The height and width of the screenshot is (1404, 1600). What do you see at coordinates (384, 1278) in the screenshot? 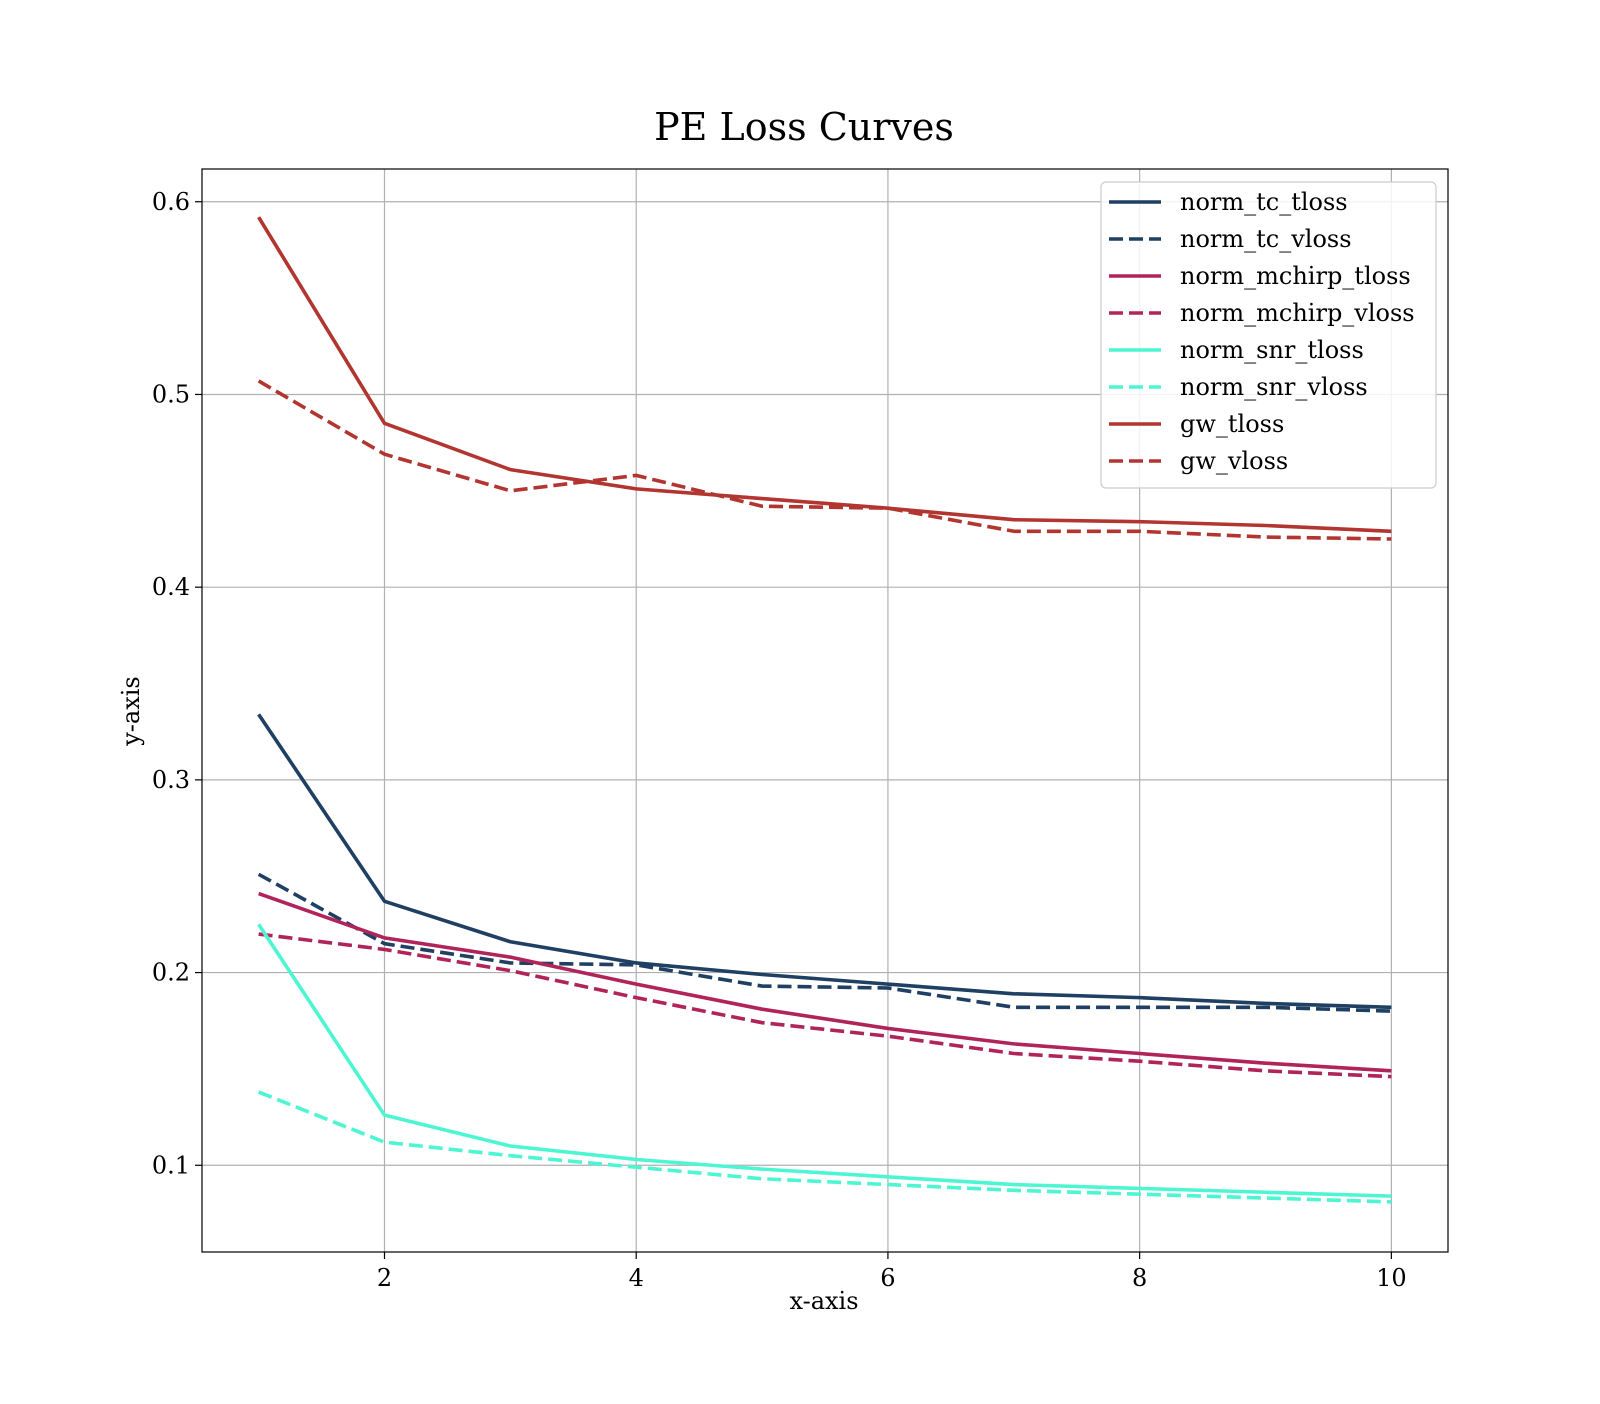
I see `x-tick-label: 2` at bounding box center [384, 1278].